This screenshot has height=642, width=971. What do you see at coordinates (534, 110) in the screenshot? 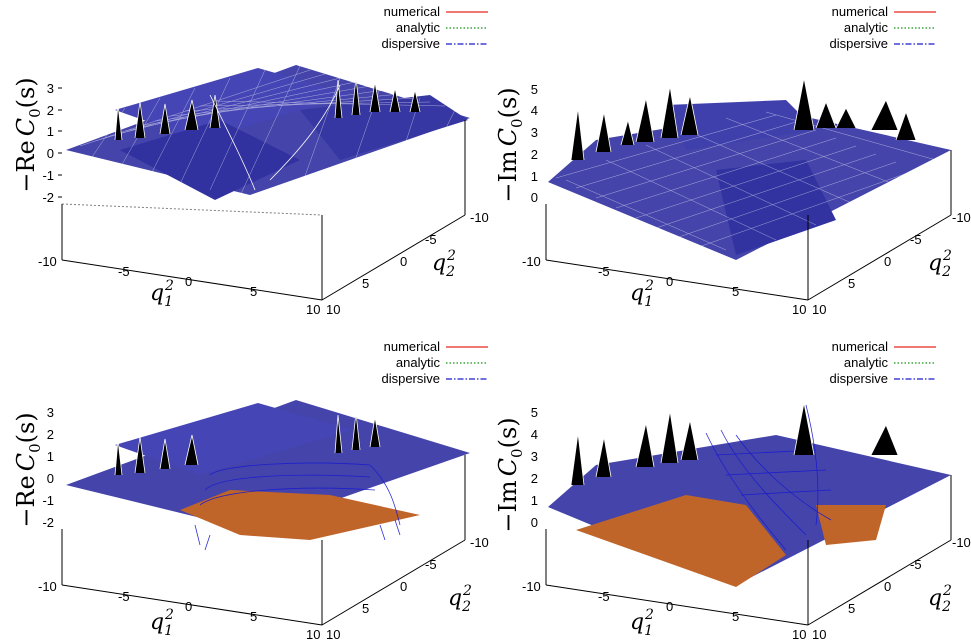
I see `z-tick-label: 4` at bounding box center [534, 110].